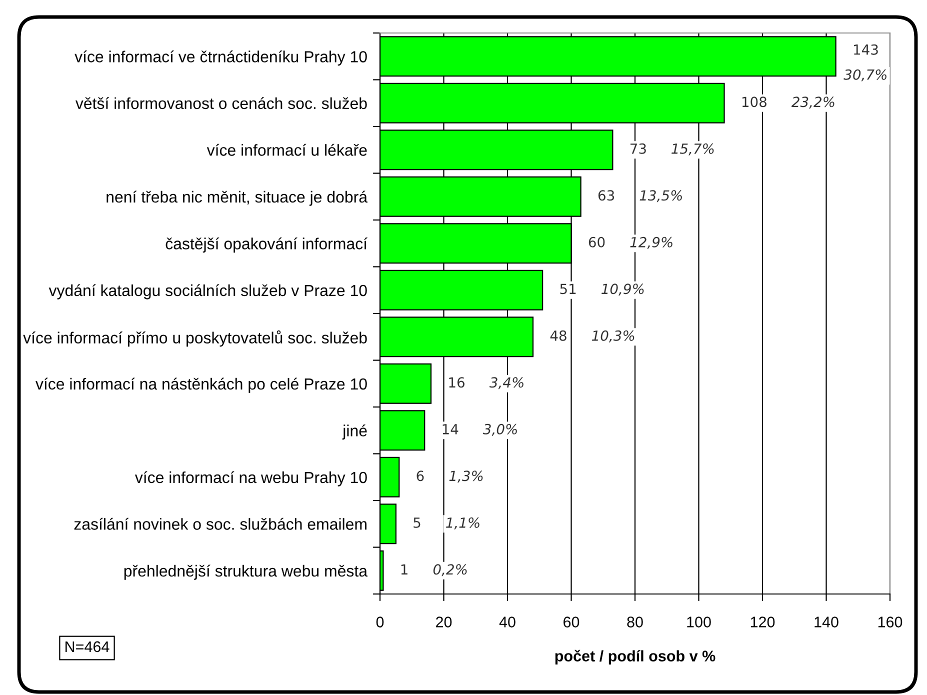  What do you see at coordinates (865, 75) in the screenshot?
I see `annotation: 30,7%` at bounding box center [865, 75].